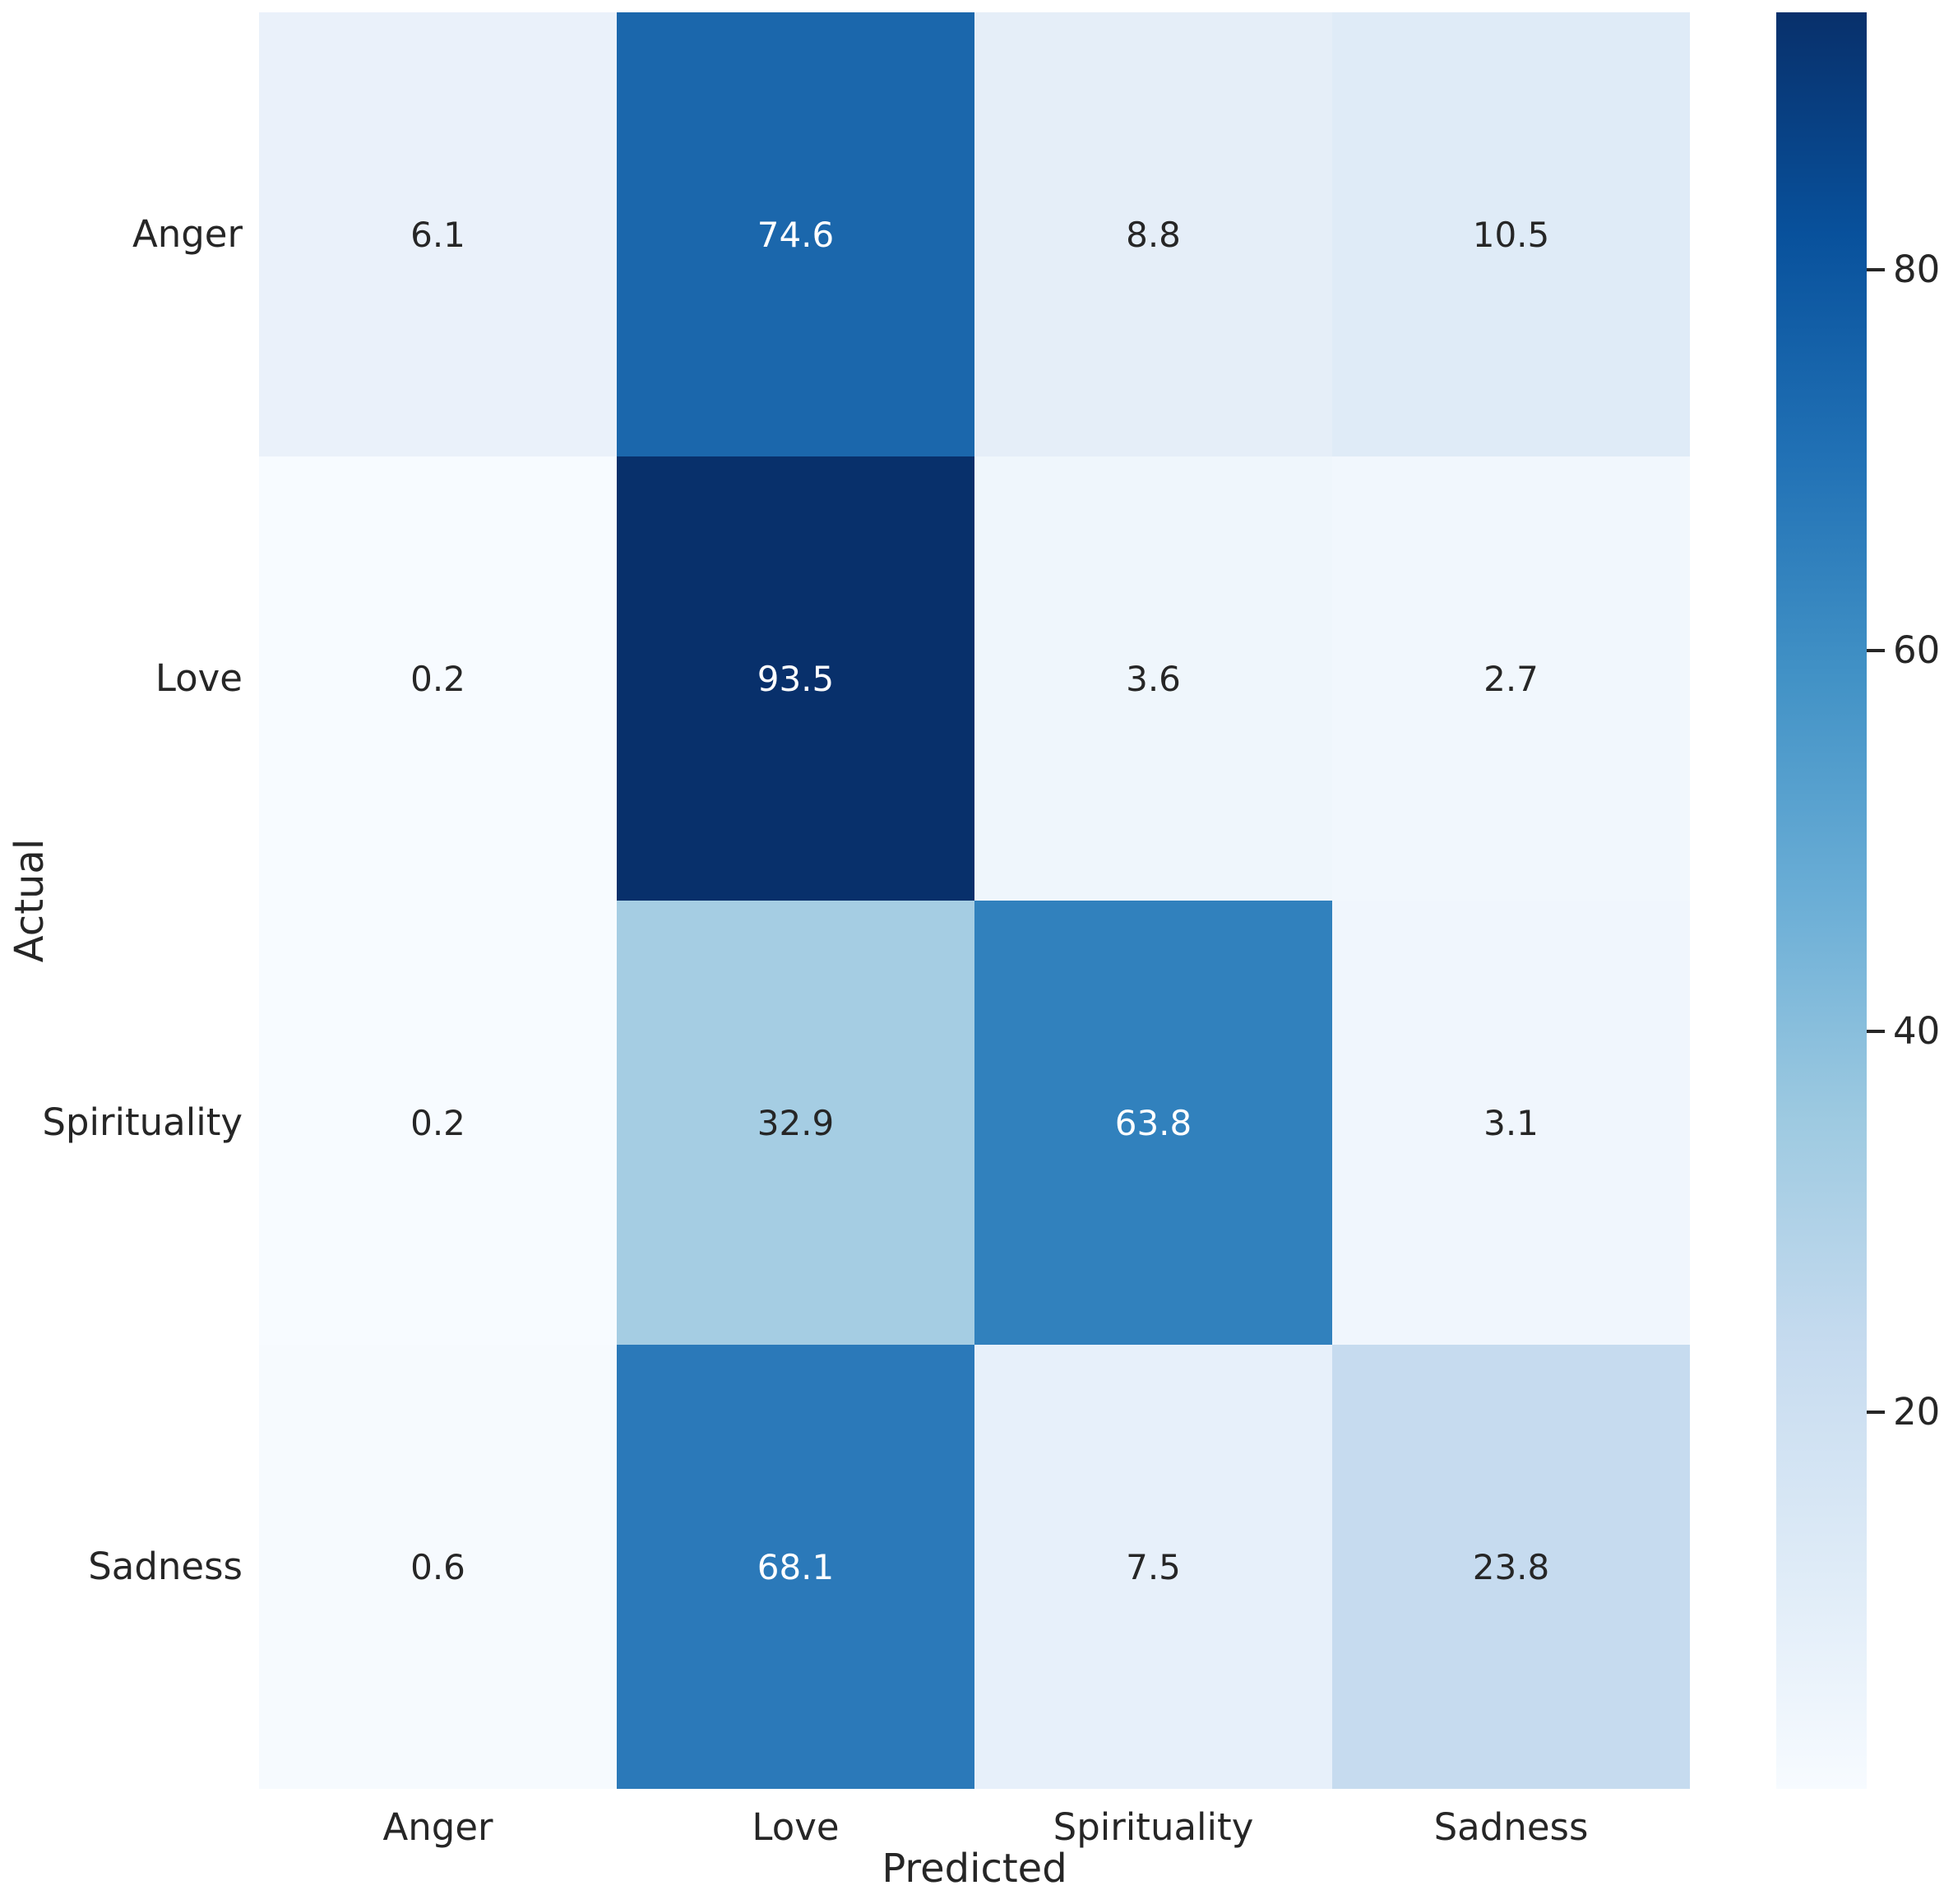 The image size is (1944, 1904). I want to click on colorbar, so click(1822, 900).